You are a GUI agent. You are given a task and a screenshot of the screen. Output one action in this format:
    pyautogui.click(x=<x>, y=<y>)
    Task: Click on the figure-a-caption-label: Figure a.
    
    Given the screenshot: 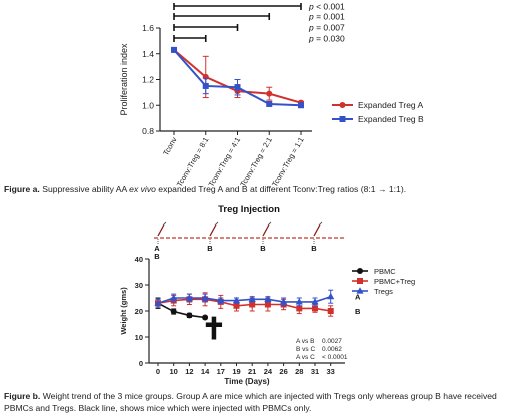 What is the action you would take?
    pyautogui.click(x=22, y=189)
    